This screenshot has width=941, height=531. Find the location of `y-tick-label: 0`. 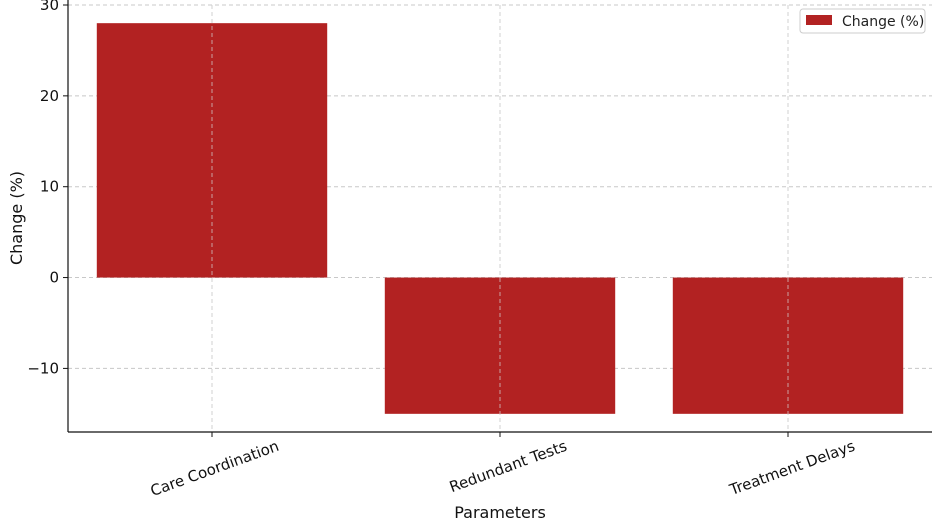

y-tick-label: 0 is located at coordinates (54, 278).